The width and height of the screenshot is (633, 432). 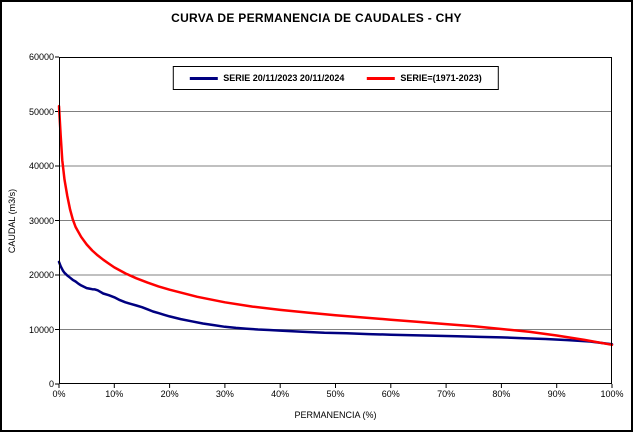 What do you see at coordinates (203, 78) in the screenshot?
I see `legend-line-navy-icon` at bounding box center [203, 78].